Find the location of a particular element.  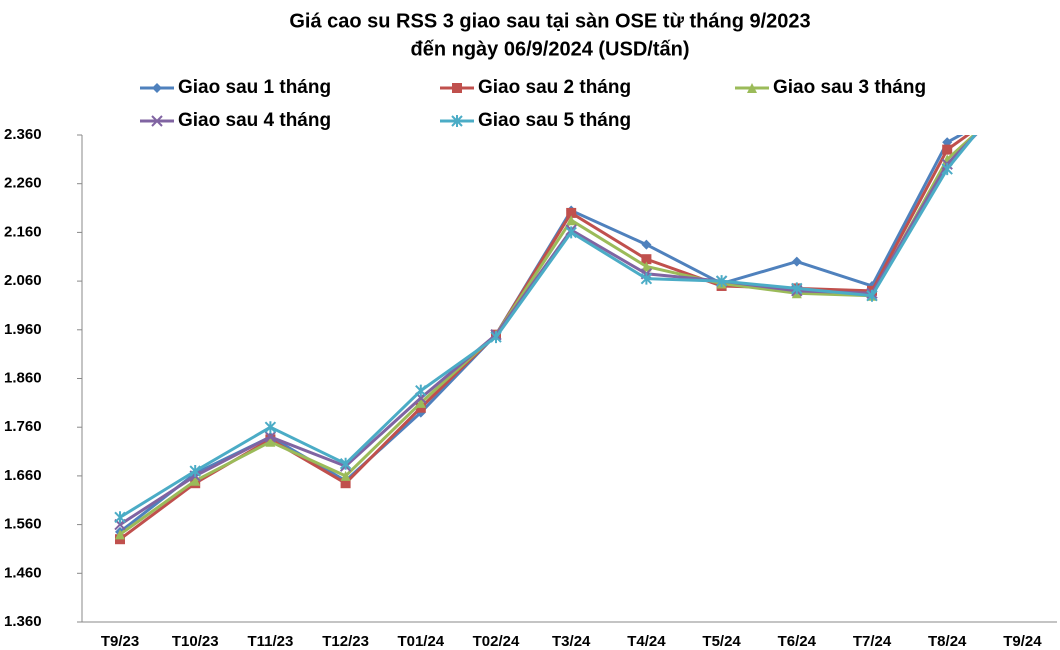

x-tick-label: T5/24 is located at coordinates (721, 641).